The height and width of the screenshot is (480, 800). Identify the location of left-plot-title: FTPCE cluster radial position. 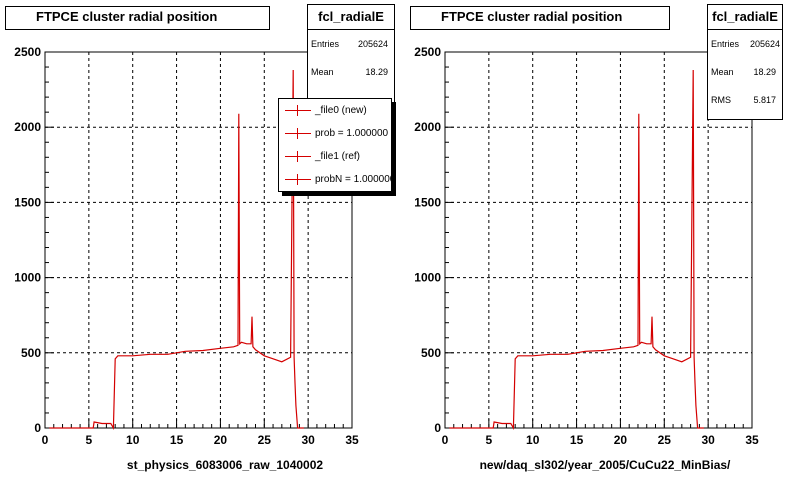
(137, 18).